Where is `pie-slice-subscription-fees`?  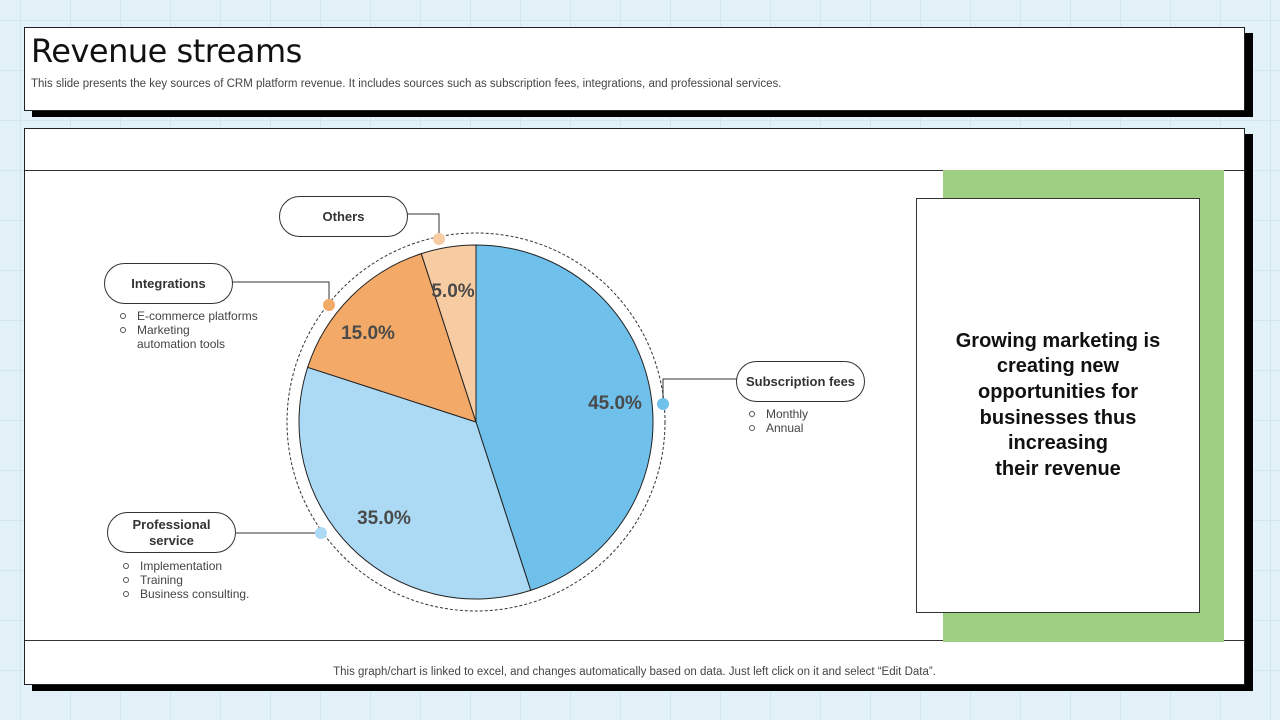
pie-slice-subscription-fees is located at coordinates (564, 417).